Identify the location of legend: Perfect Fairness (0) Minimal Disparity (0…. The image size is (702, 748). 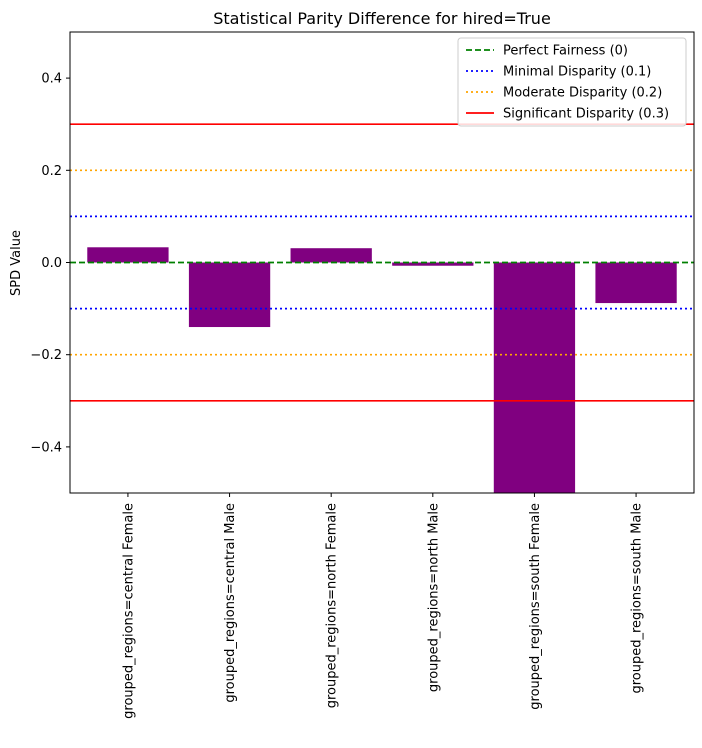
(572, 82).